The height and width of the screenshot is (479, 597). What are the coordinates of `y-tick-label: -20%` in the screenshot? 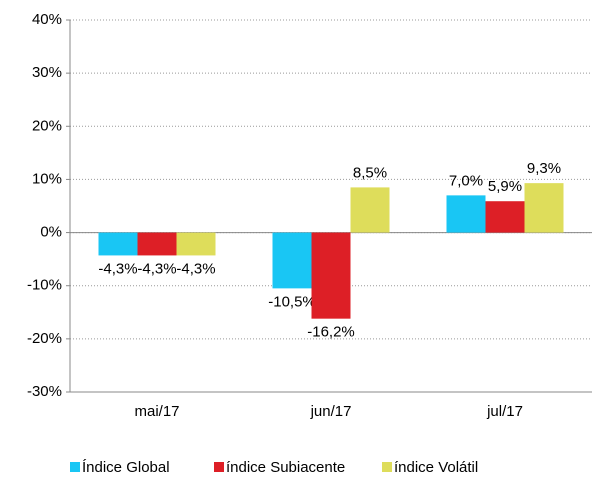 It's located at (44, 338).